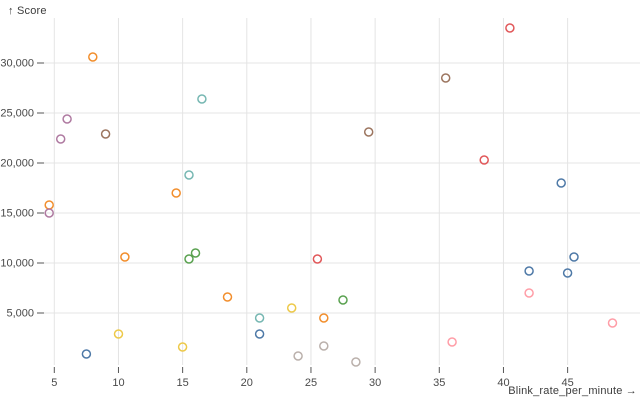 The image size is (640, 400). I want to click on y-tick-label: 20,000, so click(17, 164).